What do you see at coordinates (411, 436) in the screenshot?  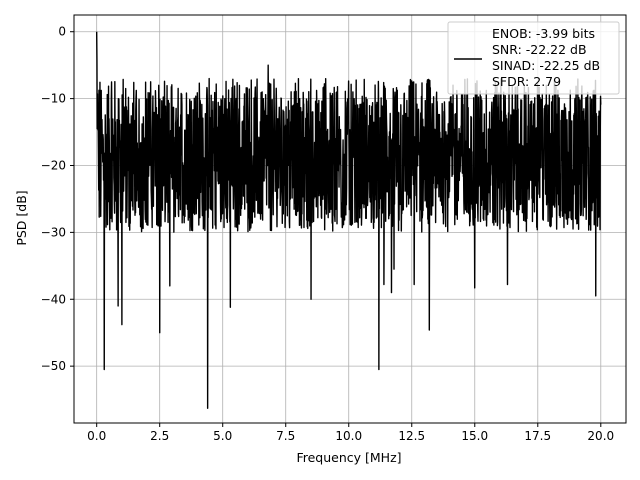 I see `x-tick-label: 12.5` at bounding box center [411, 436].